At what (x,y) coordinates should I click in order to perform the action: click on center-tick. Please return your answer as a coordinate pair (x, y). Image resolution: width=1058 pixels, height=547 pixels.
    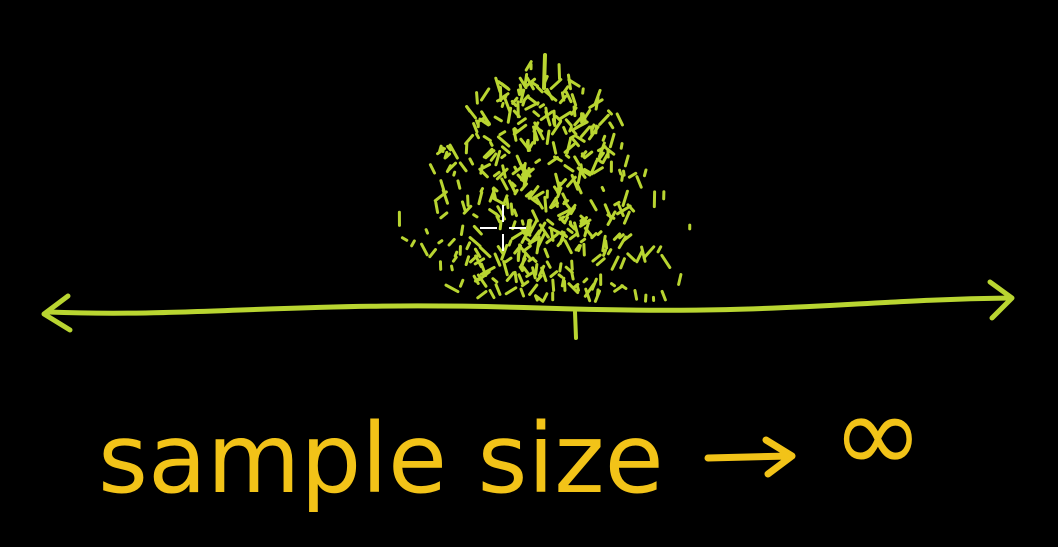
    Looking at the image, I should click on (575, 325).